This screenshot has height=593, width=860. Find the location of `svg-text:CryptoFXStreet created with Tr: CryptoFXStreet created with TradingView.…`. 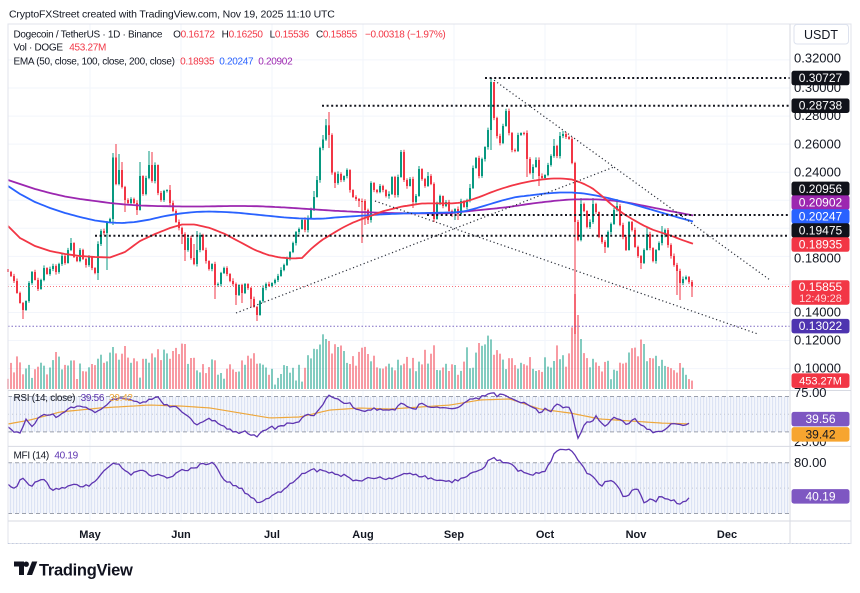

svg-text:CryptoFXStreet created with Tr: CryptoFXStreet created with TradingView.… is located at coordinates (172, 15).